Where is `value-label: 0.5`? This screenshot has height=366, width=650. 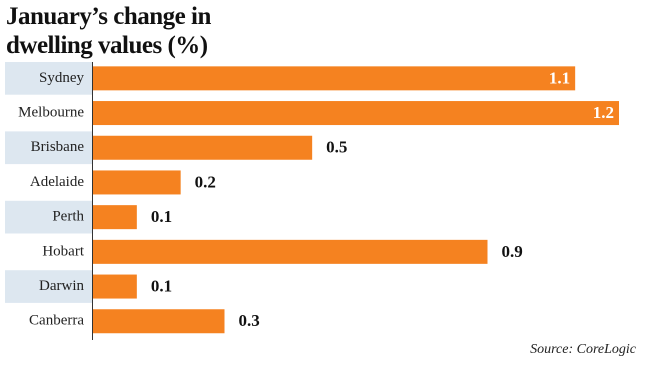
value-label: 0.5 is located at coordinates (336, 147).